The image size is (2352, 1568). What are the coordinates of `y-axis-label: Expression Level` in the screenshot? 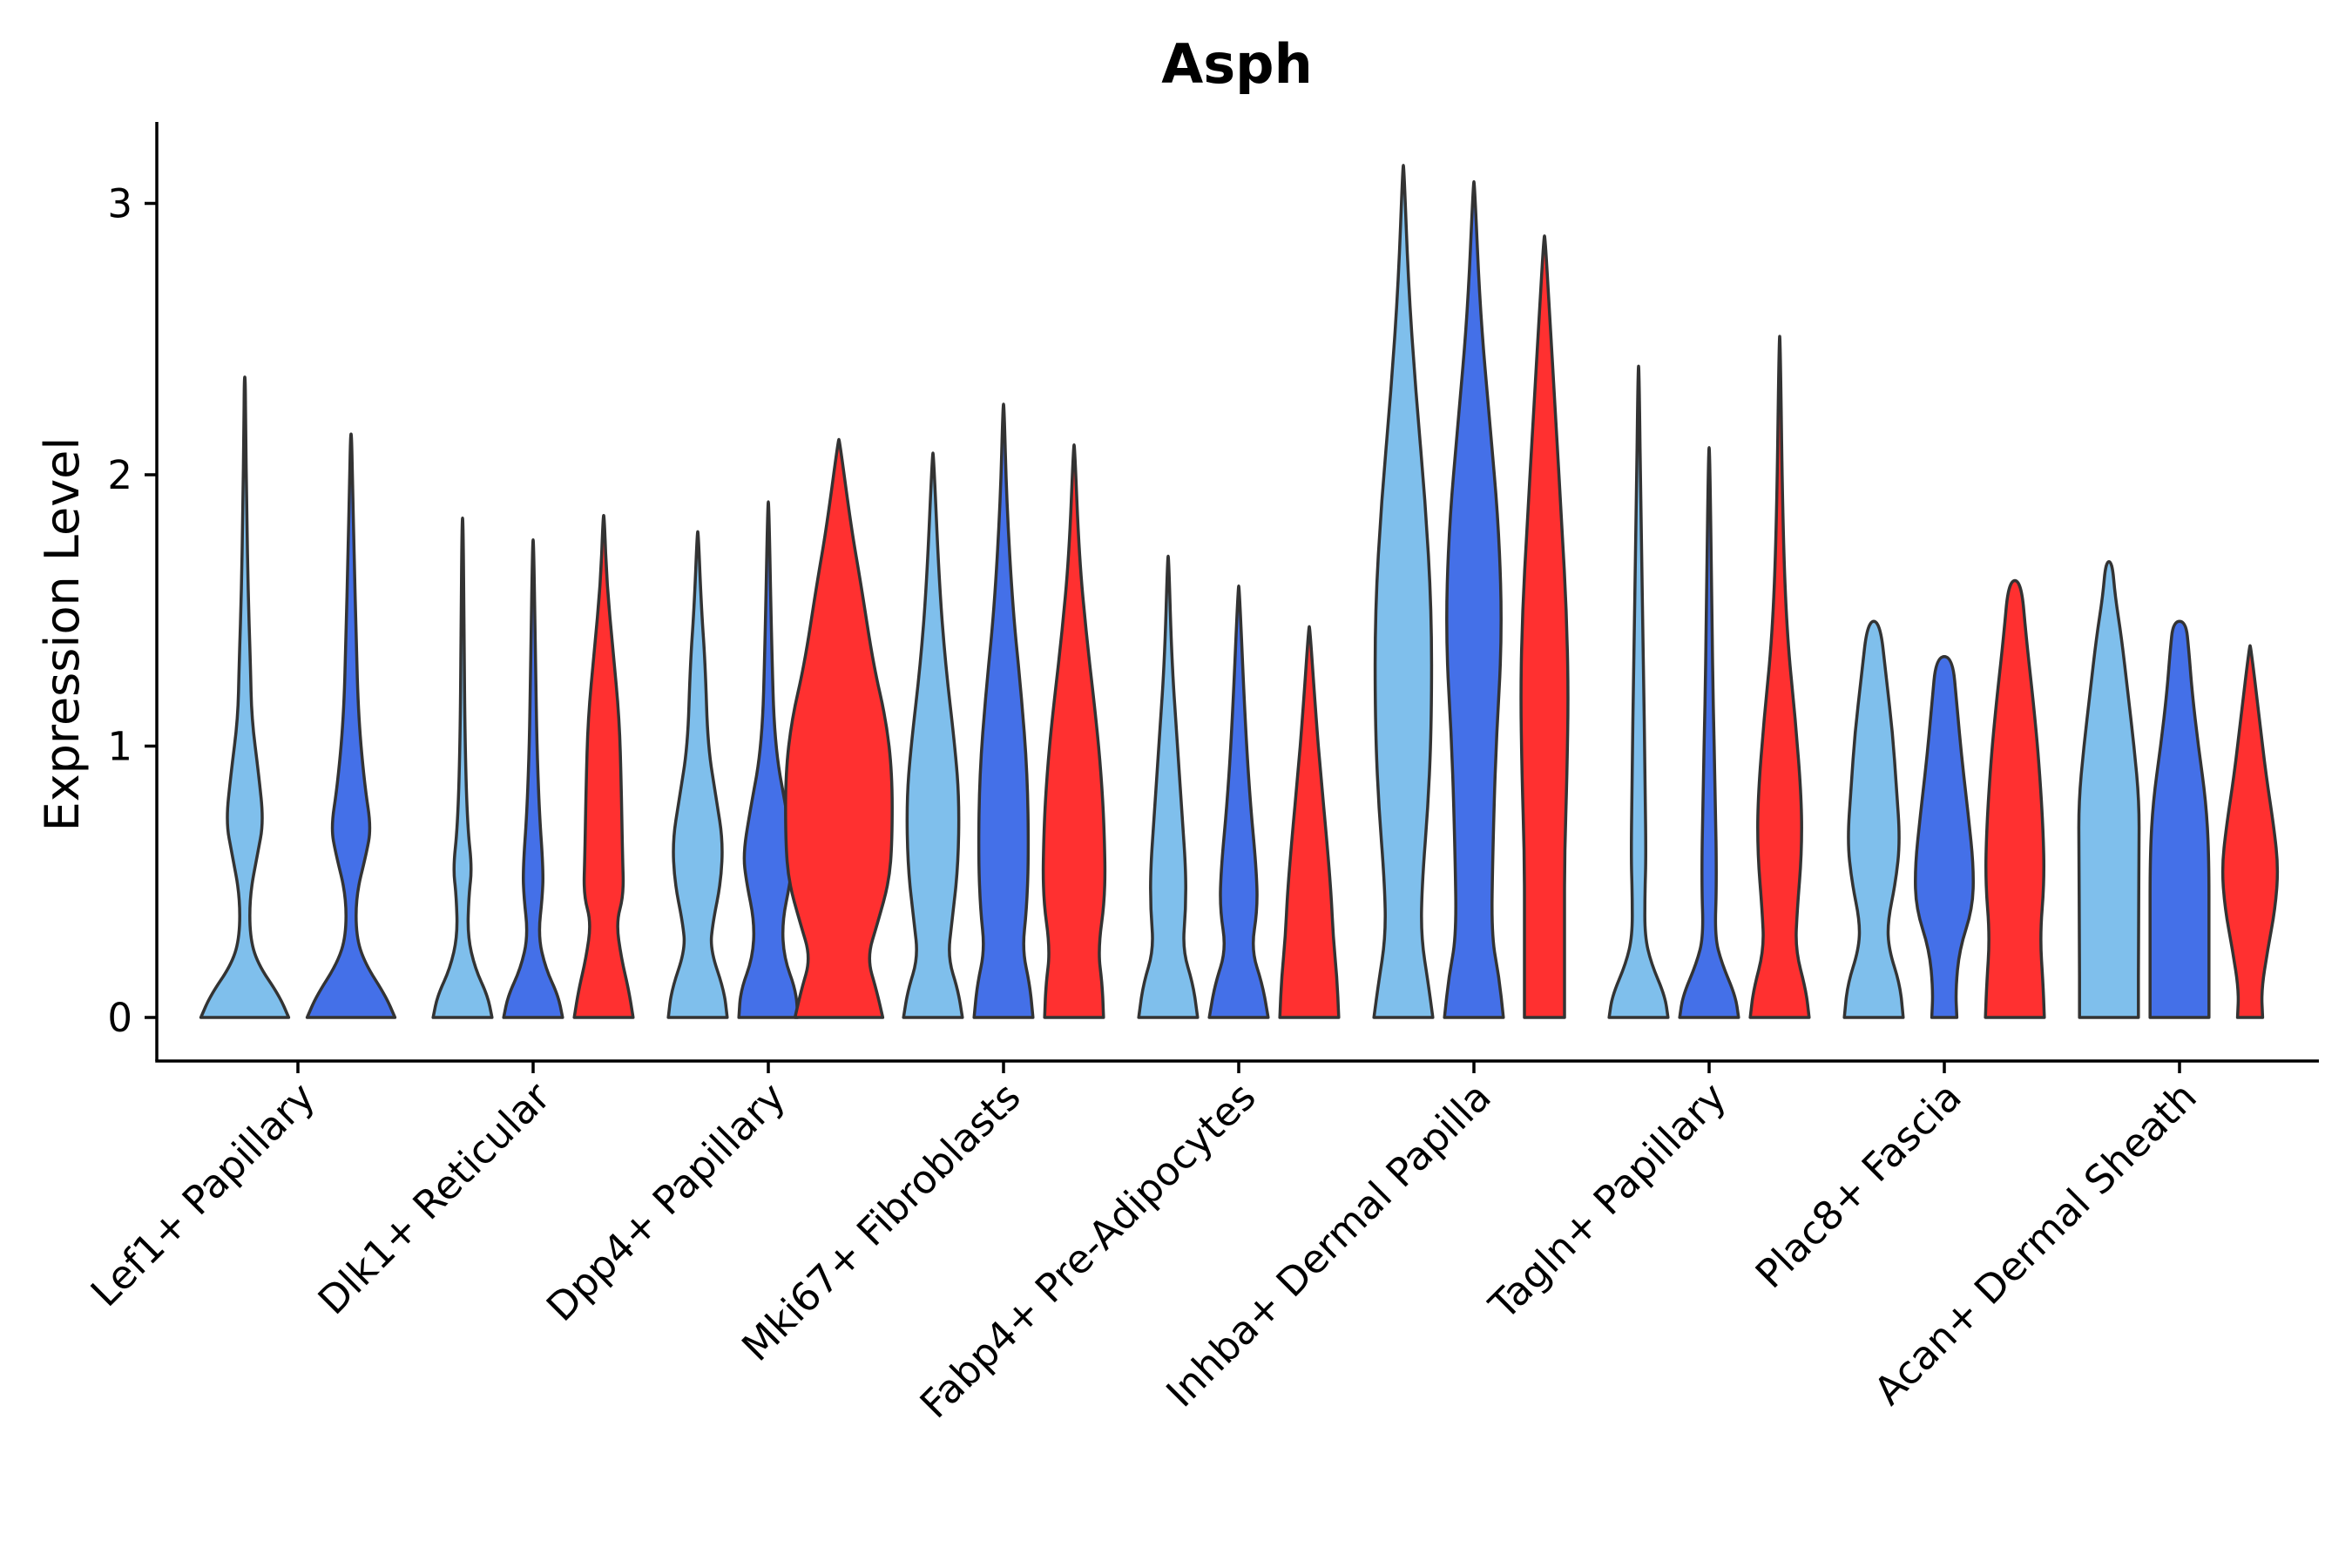 It's located at (62, 634).